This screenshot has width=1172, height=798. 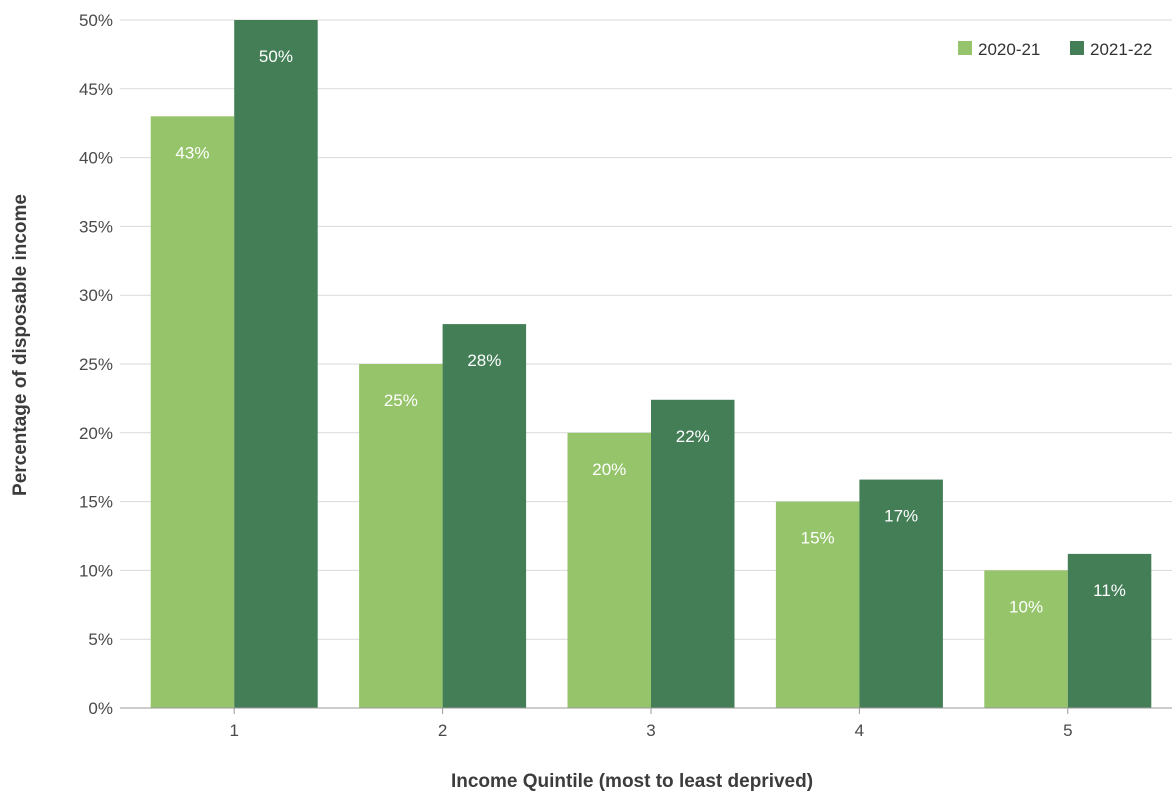 I want to click on y-tick-label: 35%, so click(x=96, y=226).